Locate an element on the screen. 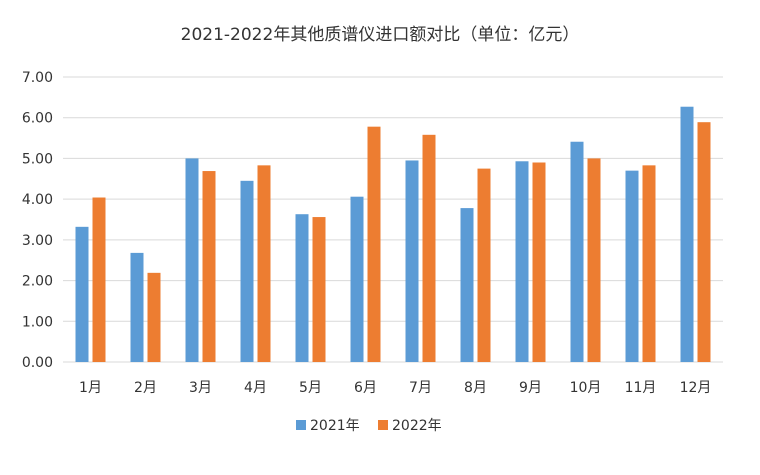 The image size is (760, 475). x-tick-label: 4月 is located at coordinates (255, 388).